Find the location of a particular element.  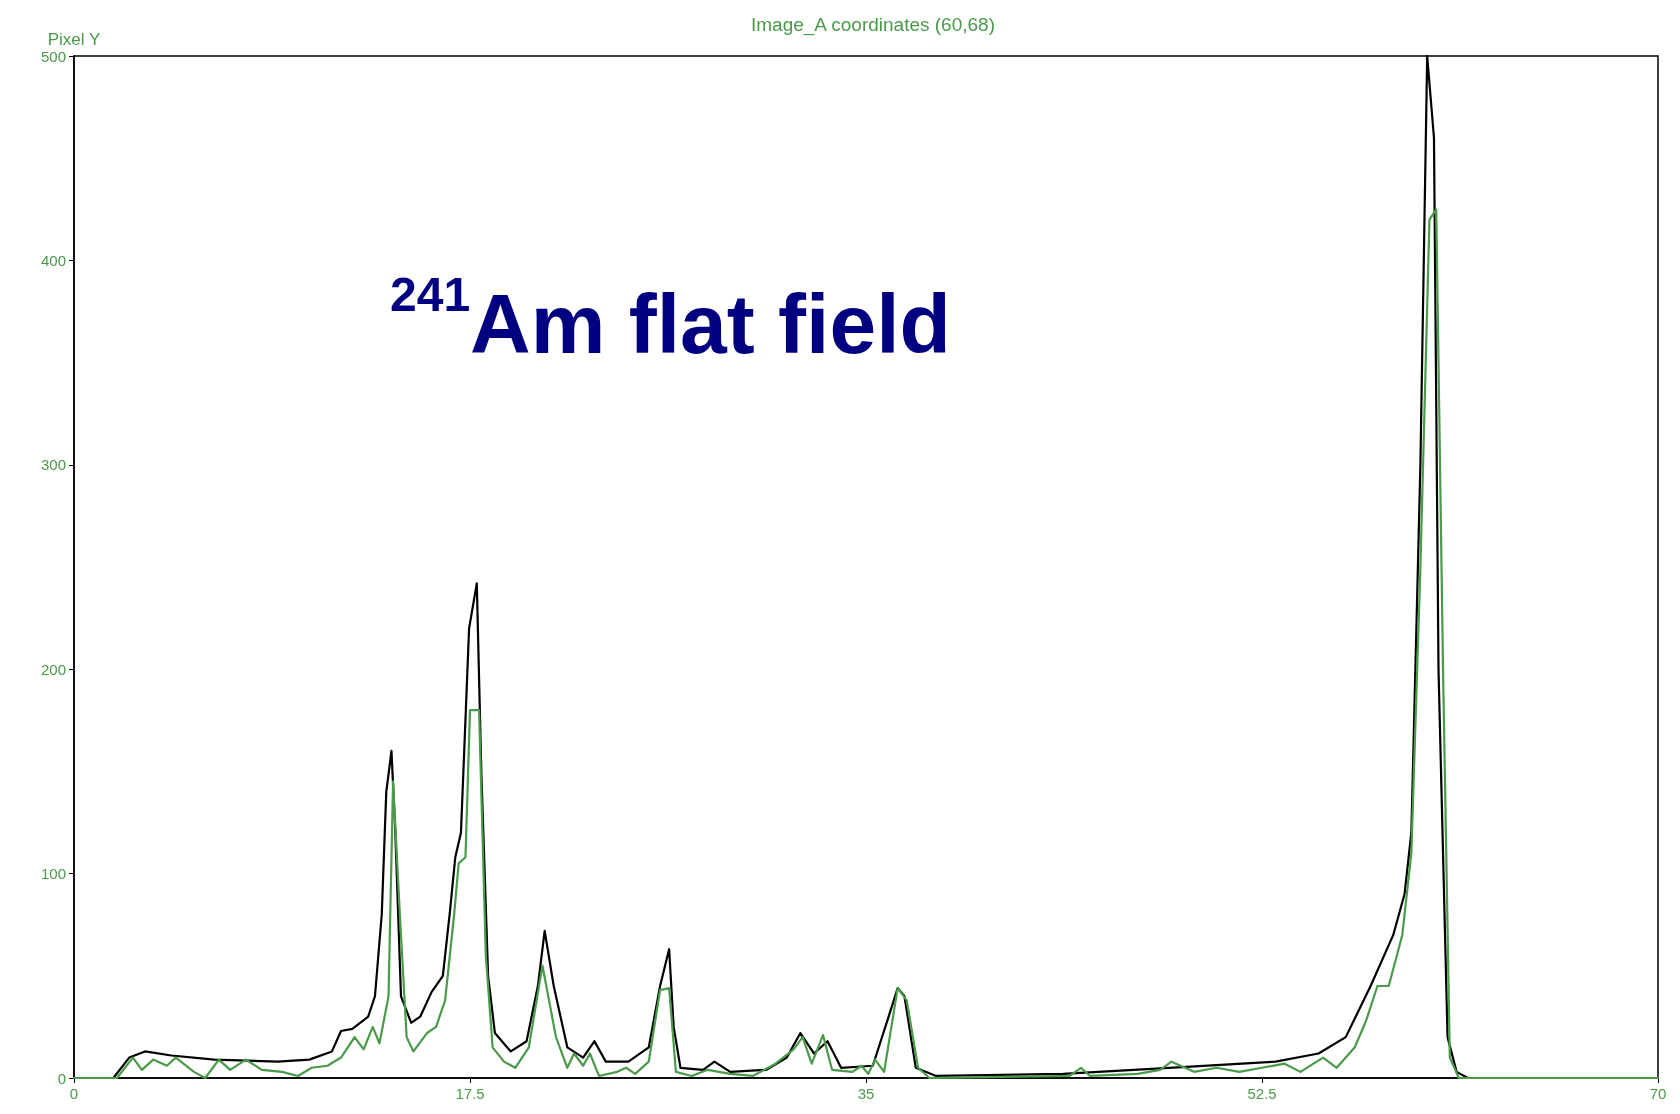

x-tick-label: 35 is located at coordinates (866, 1093).